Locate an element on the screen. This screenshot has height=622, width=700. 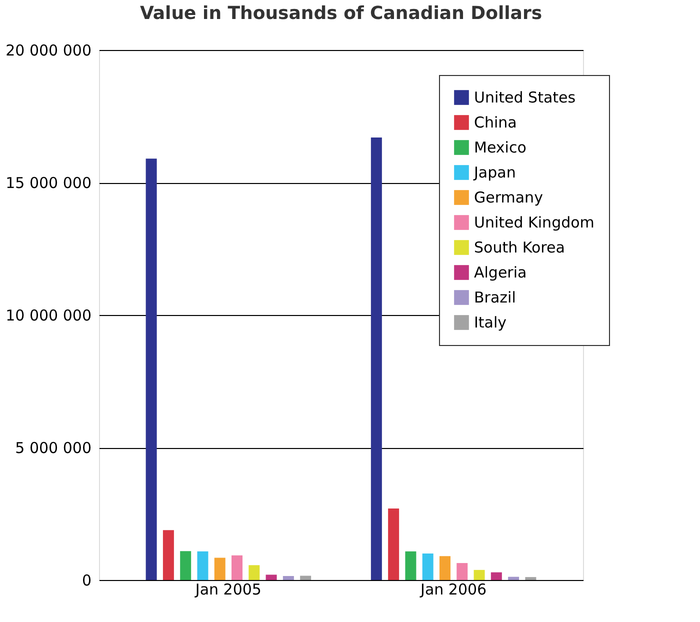
legend-label: Brazil is located at coordinates (495, 297).